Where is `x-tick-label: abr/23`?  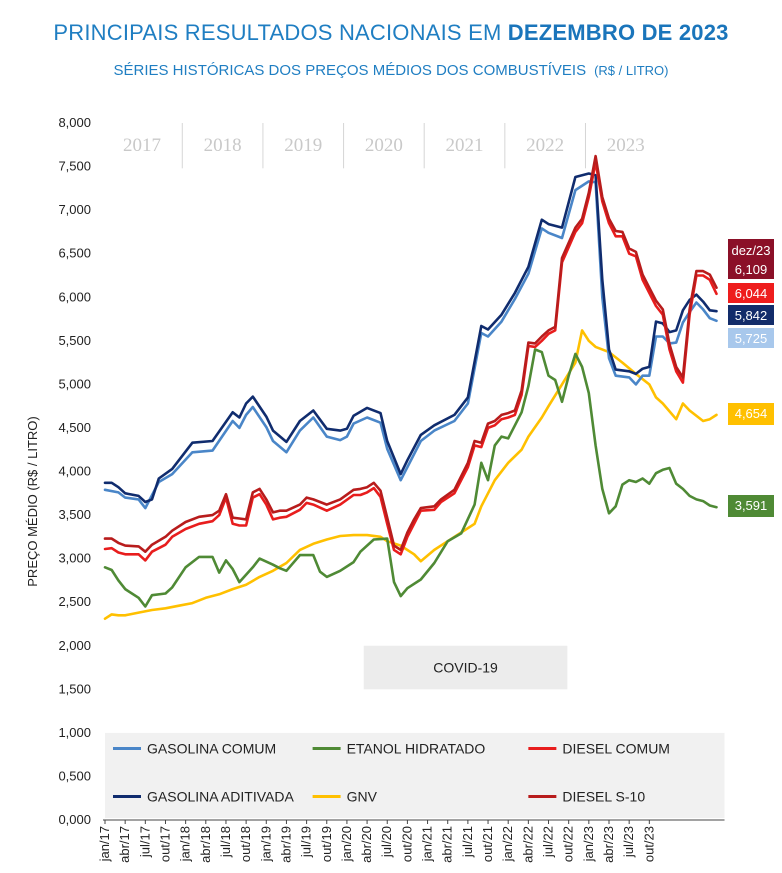
x-tick-label: abr/23 is located at coordinates (608, 844).